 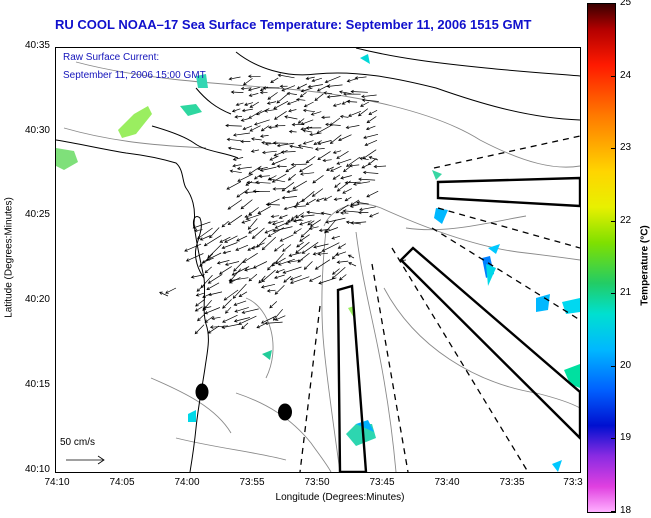 What do you see at coordinates (626, 220) in the screenshot?
I see `colorbar-tick-label: 22` at bounding box center [626, 220].